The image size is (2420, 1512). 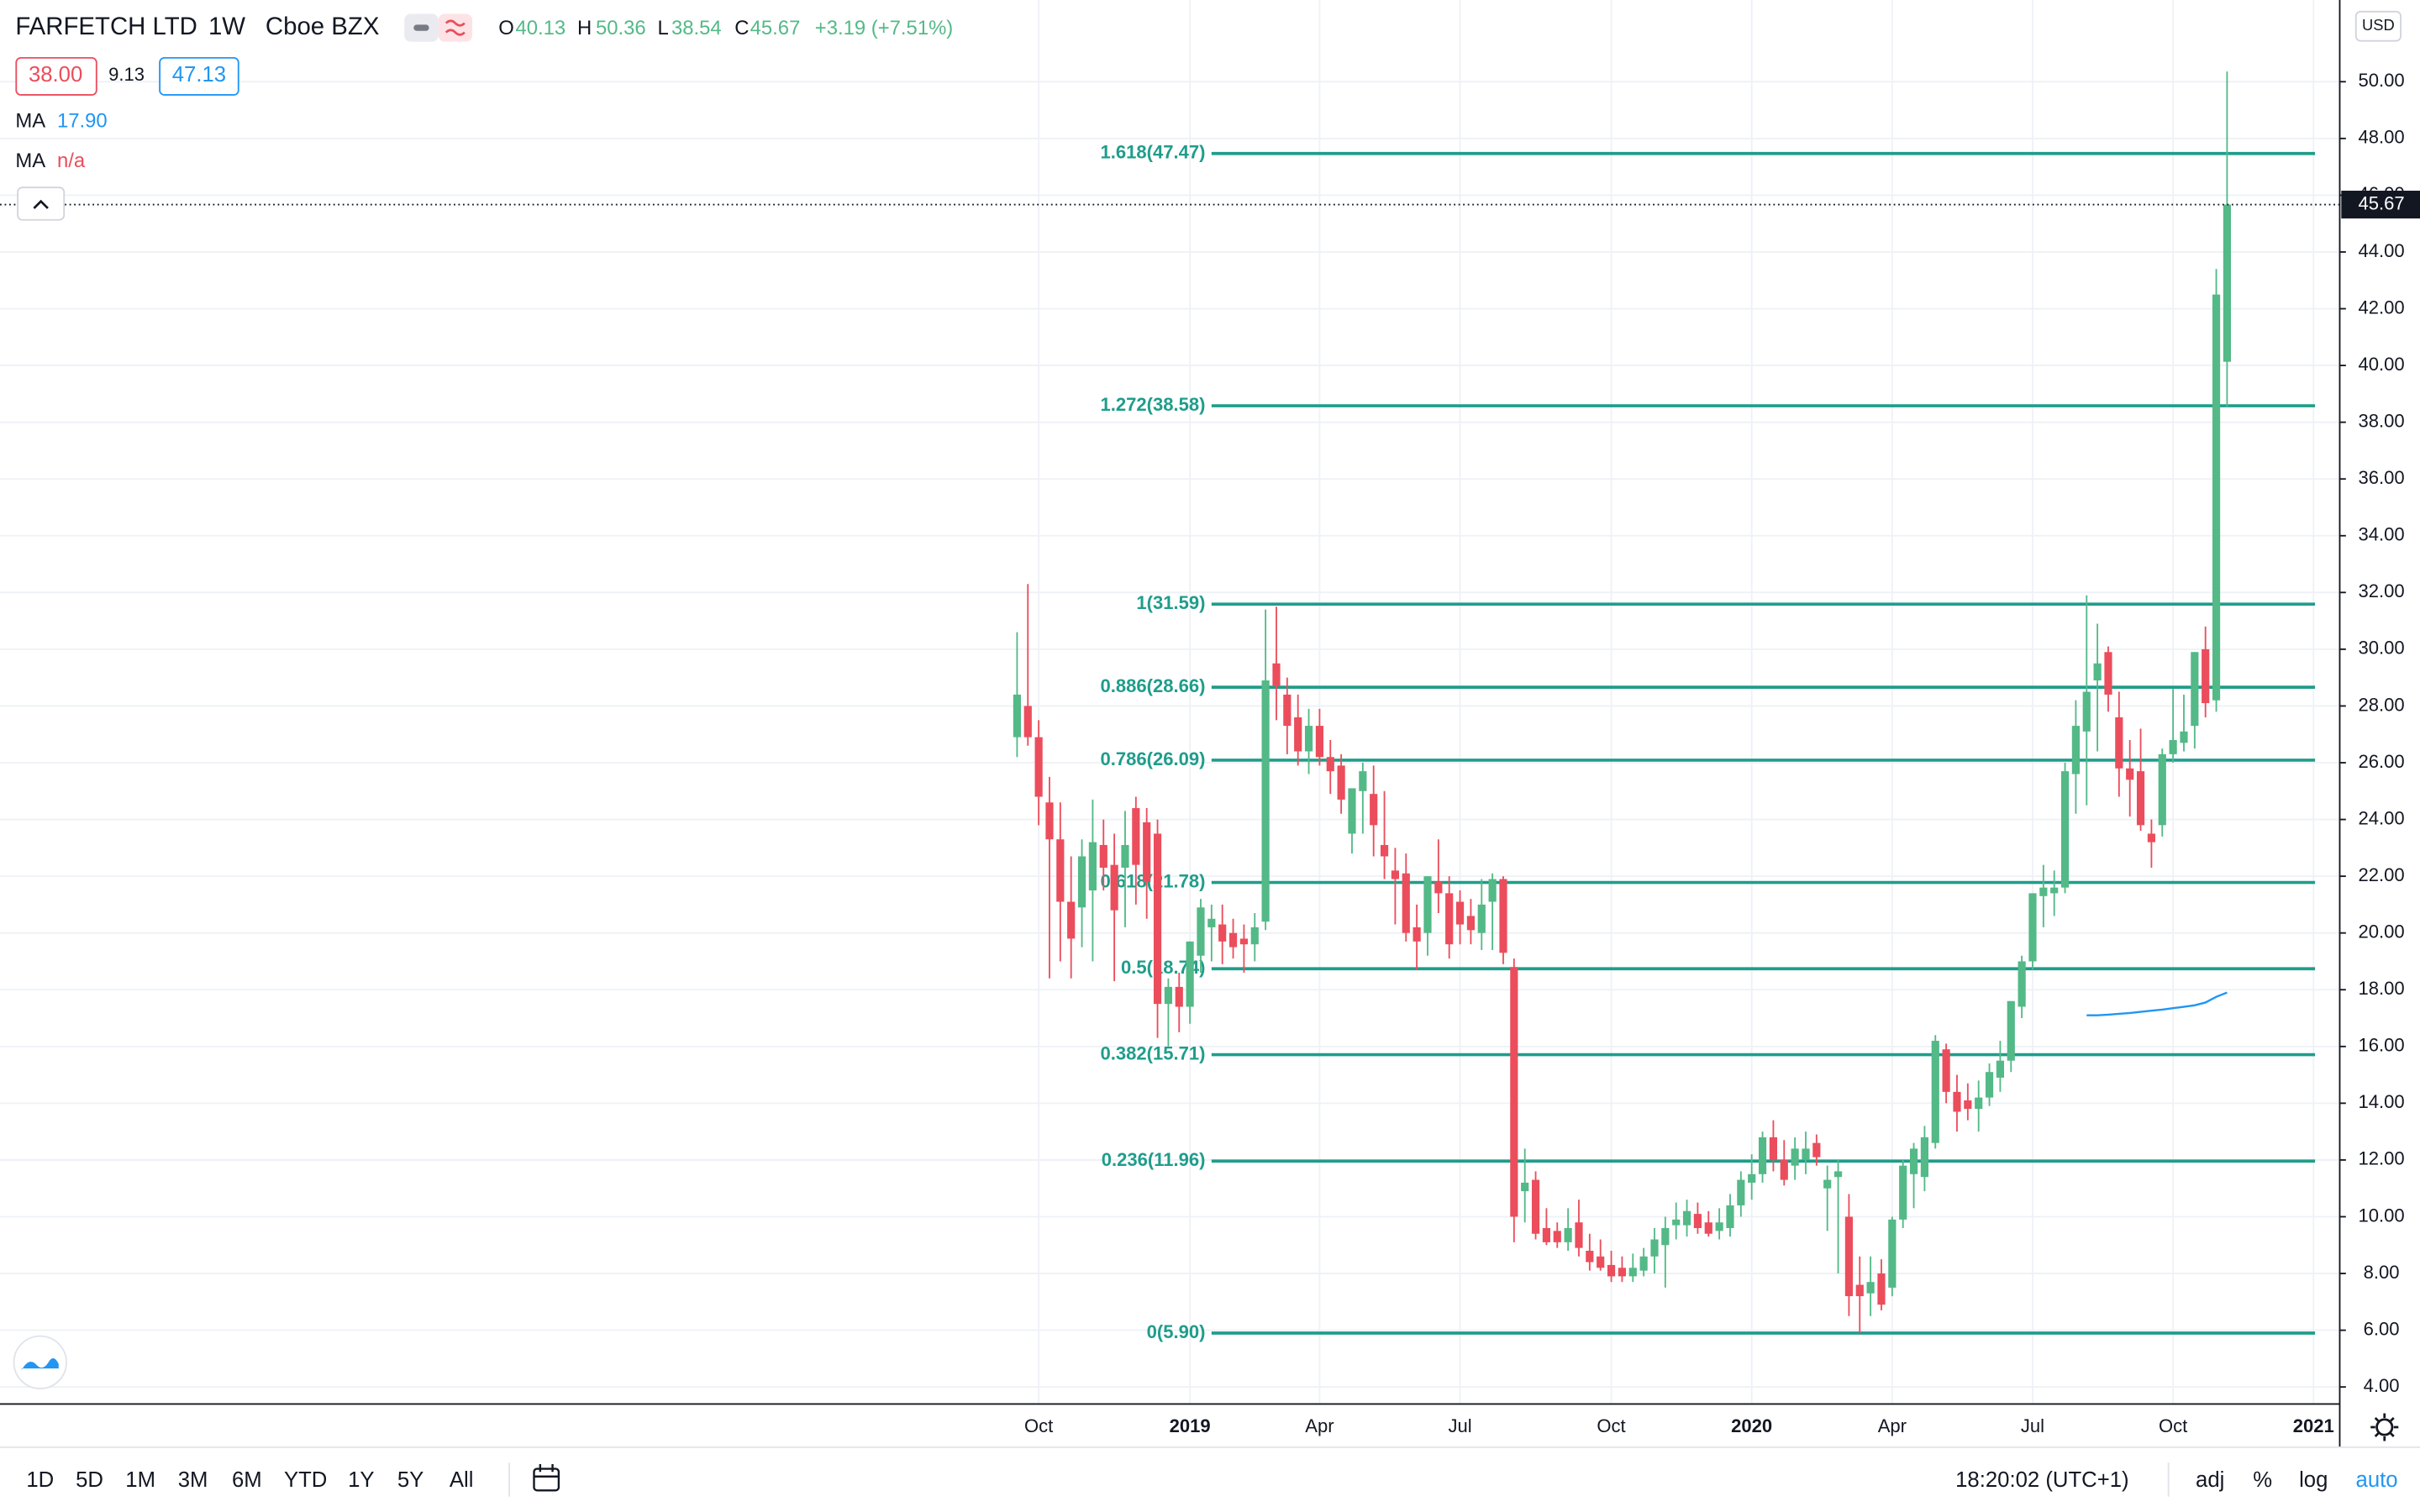 What do you see at coordinates (90, 1480) in the screenshot?
I see `range-button: 5D` at bounding box center [90, 1480].